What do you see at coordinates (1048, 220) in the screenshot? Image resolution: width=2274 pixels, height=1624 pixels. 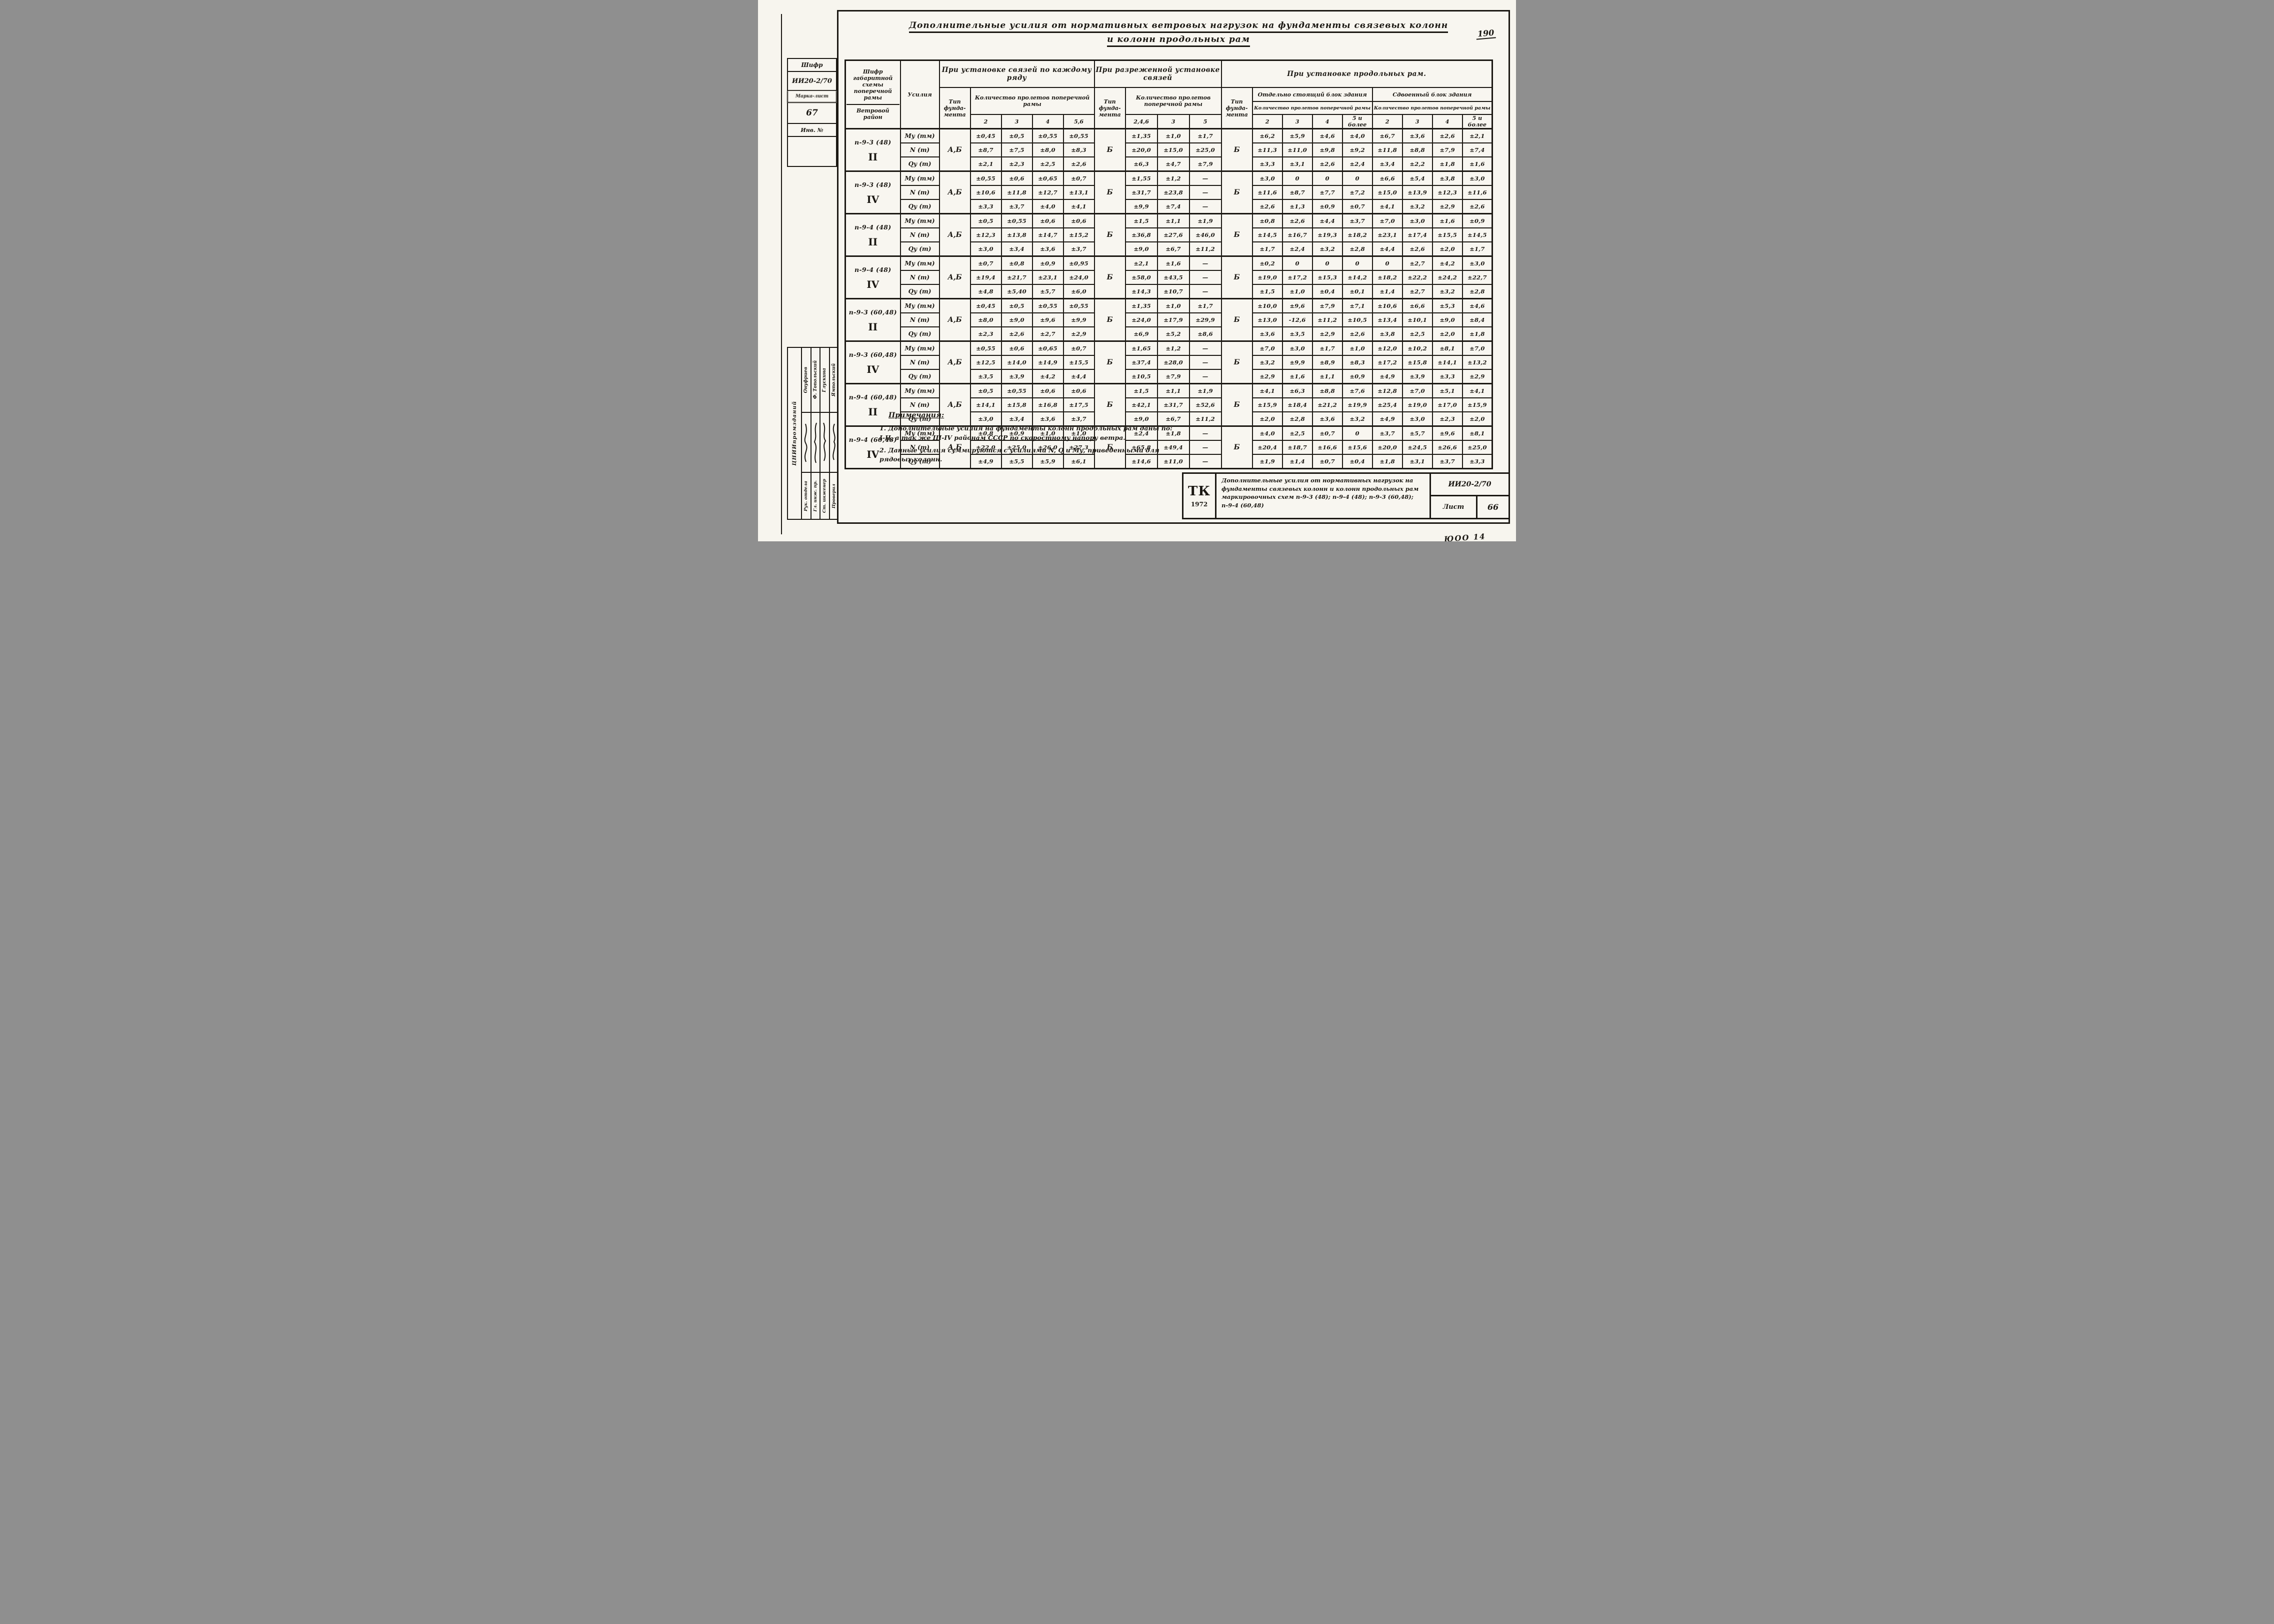 I see `value-cell: ±0,6` at bounding box center [1048, 220].